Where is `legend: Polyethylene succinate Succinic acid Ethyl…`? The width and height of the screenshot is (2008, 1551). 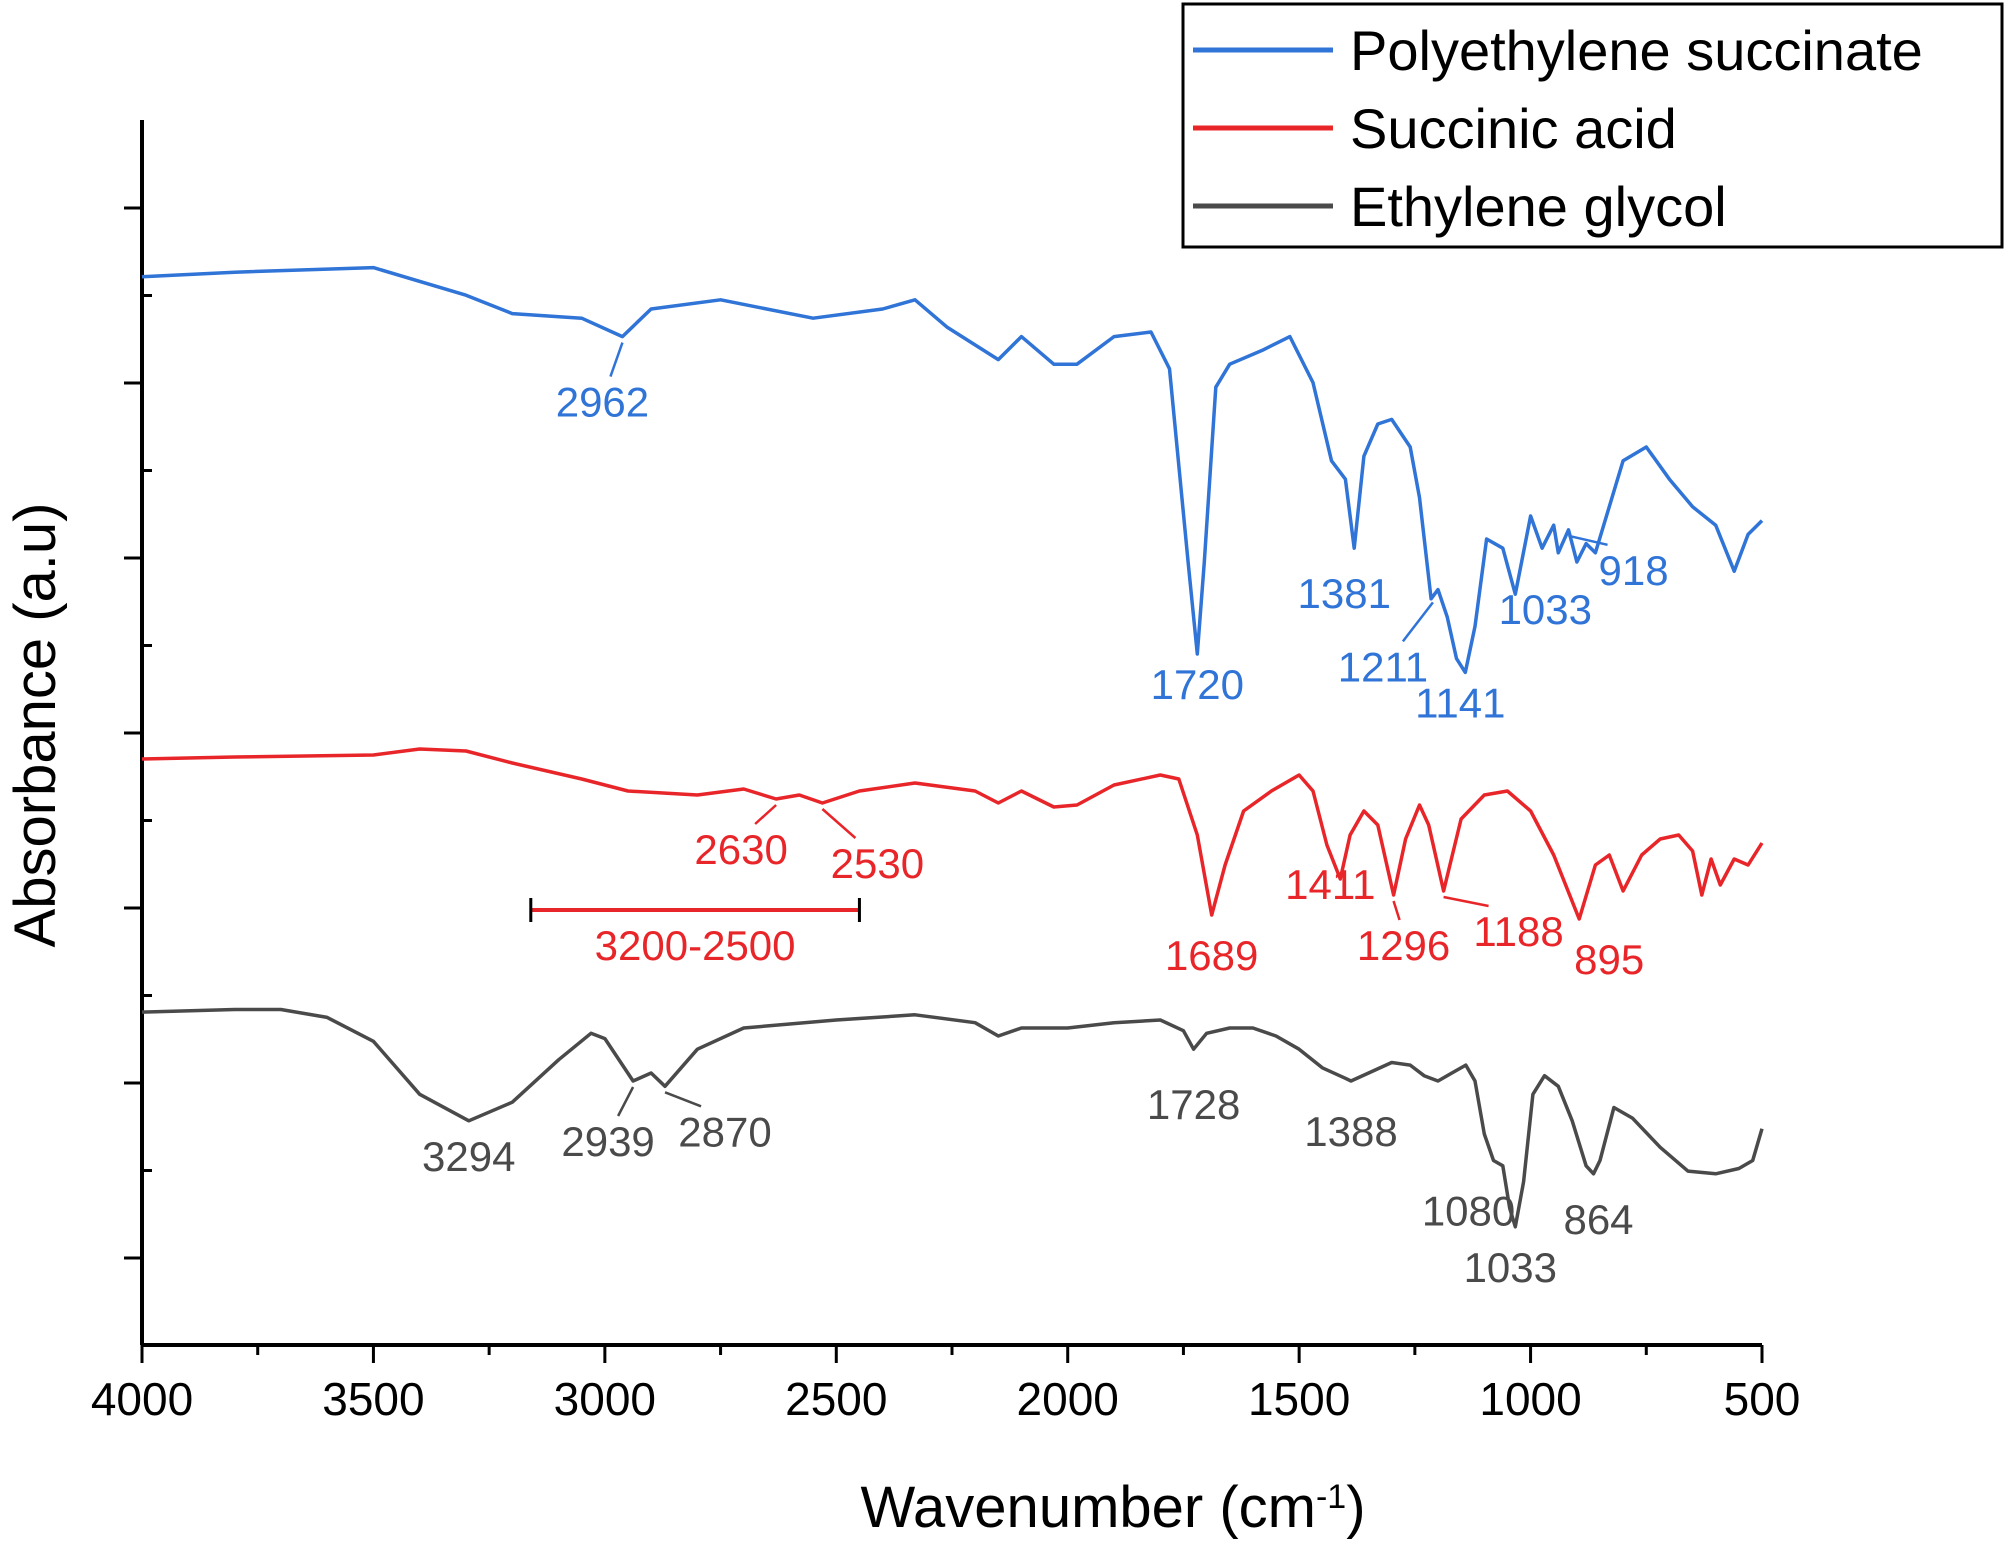
legend: Polyethylene succinate Succinic acid Ethyl… is located at coordinates (1592, 125).